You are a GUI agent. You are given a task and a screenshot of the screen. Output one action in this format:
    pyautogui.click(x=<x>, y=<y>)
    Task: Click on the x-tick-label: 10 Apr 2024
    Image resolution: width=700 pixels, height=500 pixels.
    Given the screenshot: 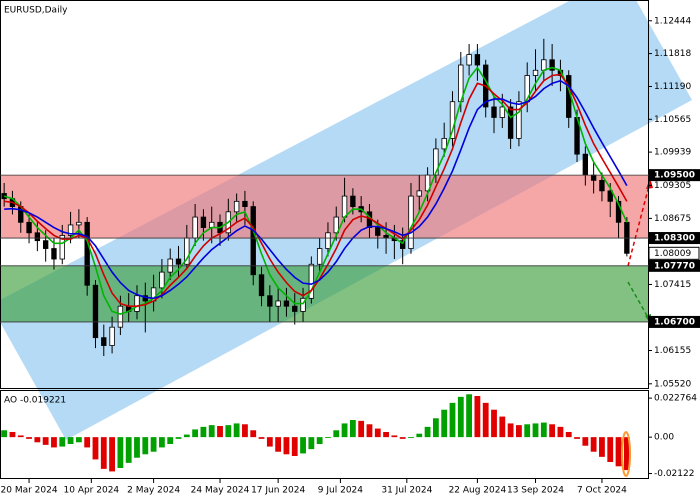 What is the action you would take?
    pyautogui.click(x=92, y=491)
    